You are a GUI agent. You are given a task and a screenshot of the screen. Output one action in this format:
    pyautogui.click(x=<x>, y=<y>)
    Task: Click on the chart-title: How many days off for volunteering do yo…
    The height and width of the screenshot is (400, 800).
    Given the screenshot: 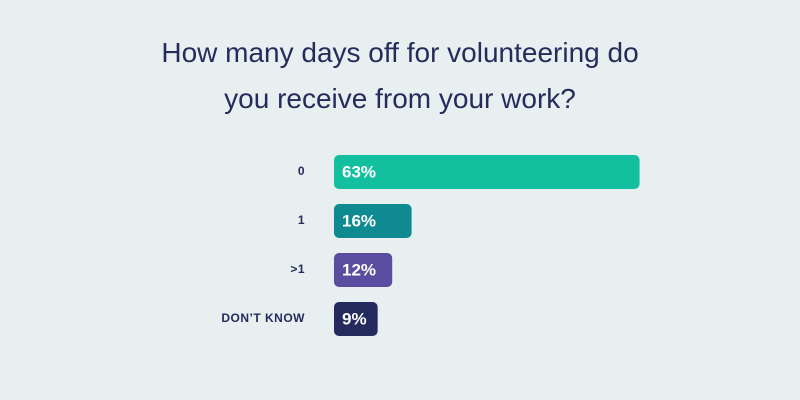 What is the action you would take?
    pyautogui.click(x=400, y=75)
    